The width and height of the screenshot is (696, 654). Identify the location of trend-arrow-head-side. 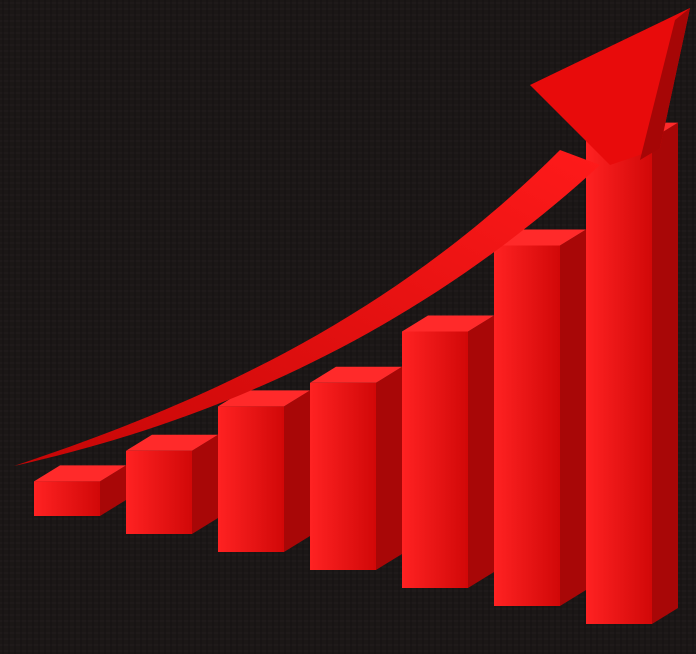
(665, 84).